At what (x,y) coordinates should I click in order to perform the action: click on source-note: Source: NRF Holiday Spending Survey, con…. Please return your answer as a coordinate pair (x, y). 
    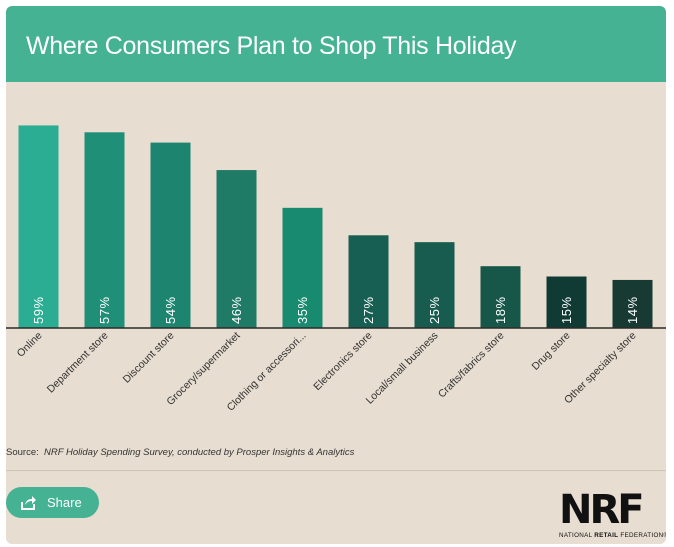
    Looking at the image, I should click on (180, 452).